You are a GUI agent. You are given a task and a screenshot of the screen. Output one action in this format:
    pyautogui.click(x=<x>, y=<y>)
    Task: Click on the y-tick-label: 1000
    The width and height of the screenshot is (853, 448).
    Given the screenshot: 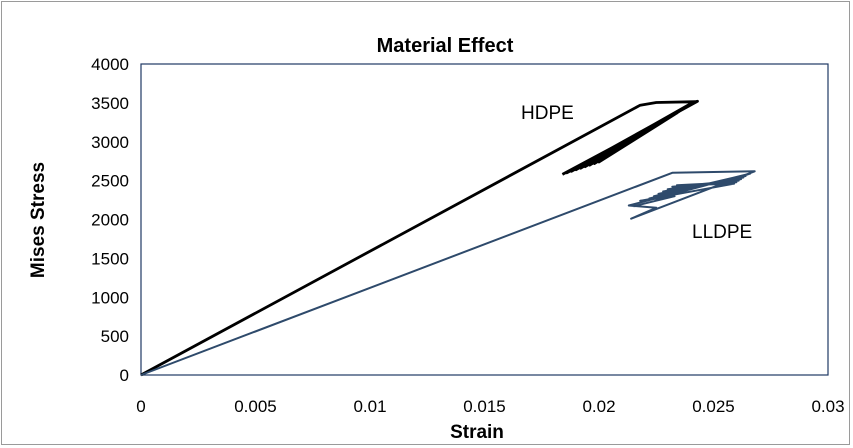 What is the action you would take?
    pyautogui.click(x=110, y=297)
    